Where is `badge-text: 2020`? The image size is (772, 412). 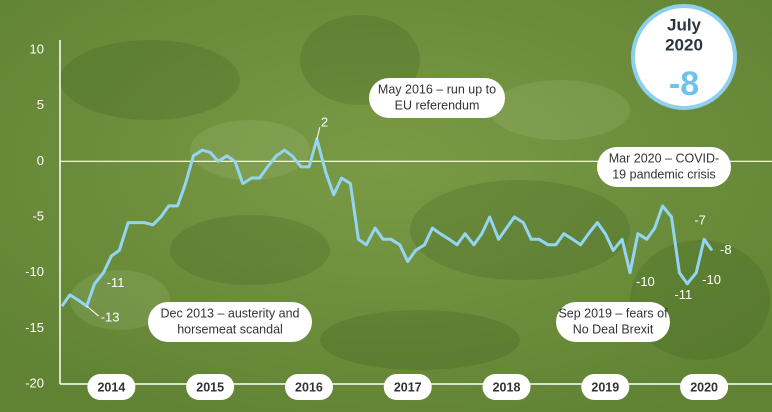 badge-text: 2020 is located at coordinates (684, 44).